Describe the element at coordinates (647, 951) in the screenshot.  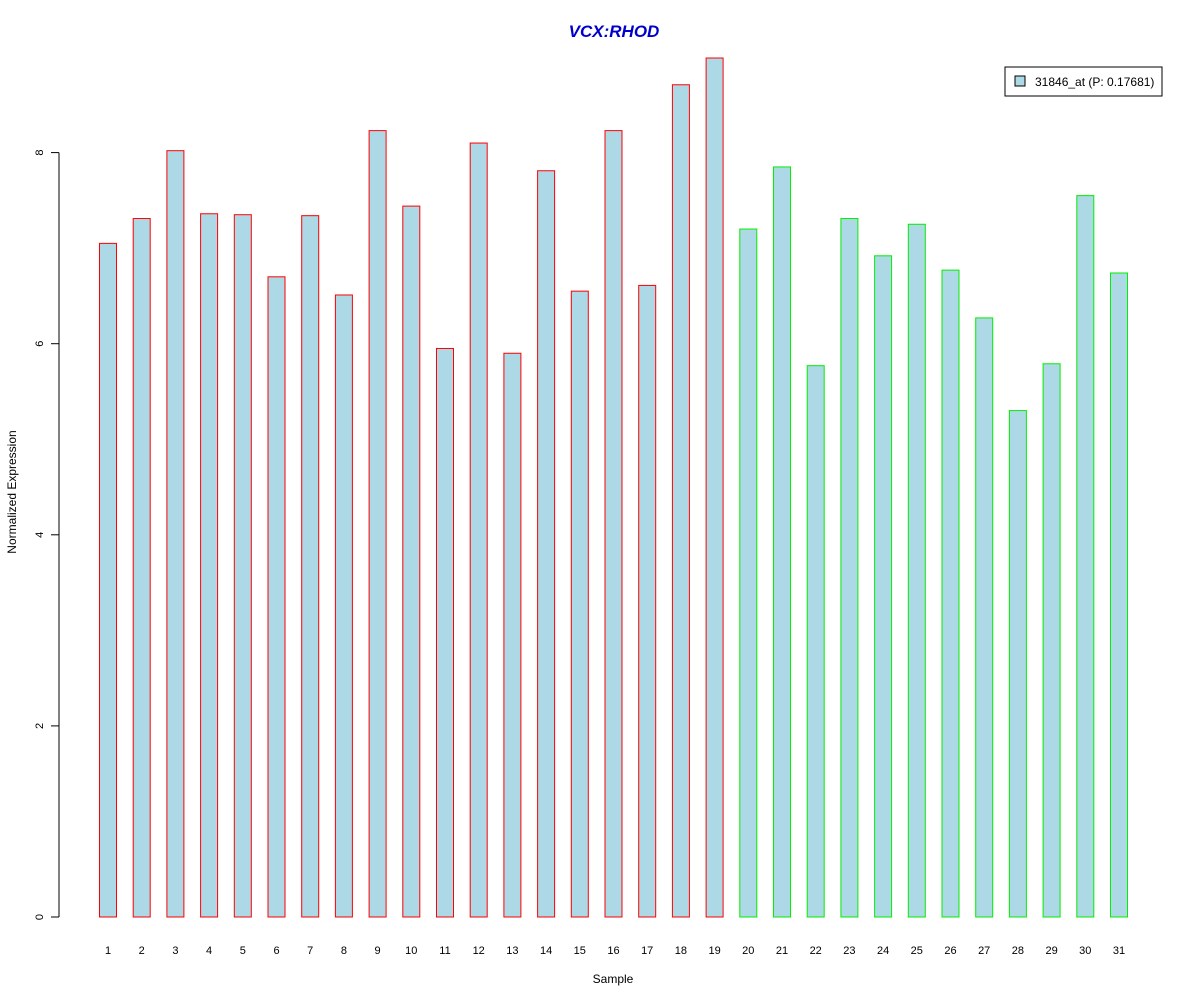
I see `x-tick-label: 17` at that location.